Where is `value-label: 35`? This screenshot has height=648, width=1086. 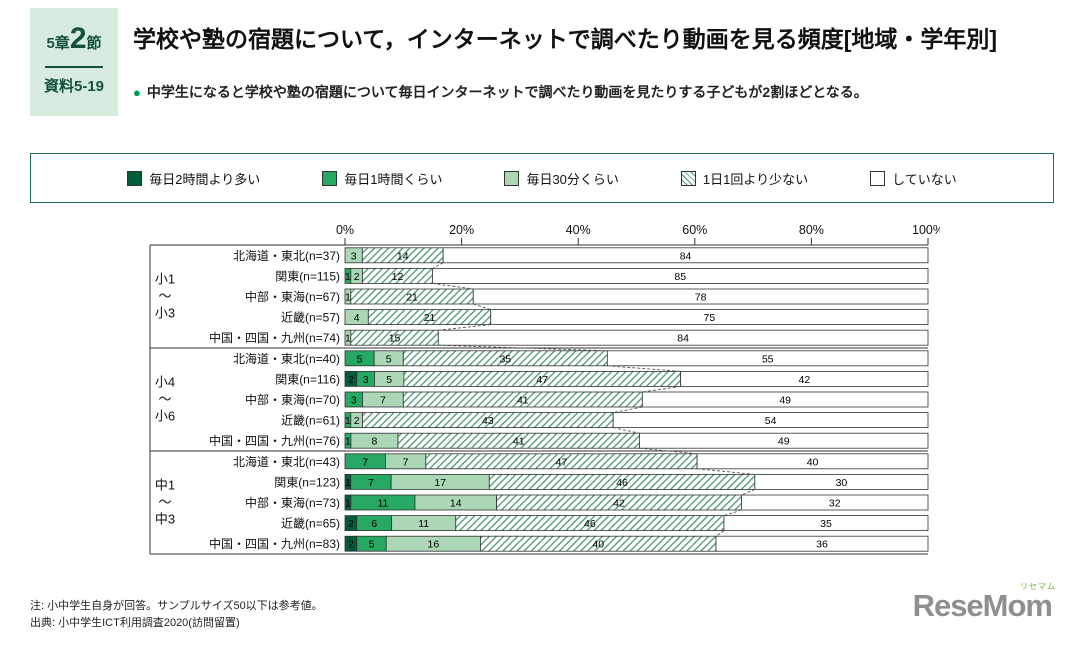
value-label: 35 is located at coordinates (505, 359).